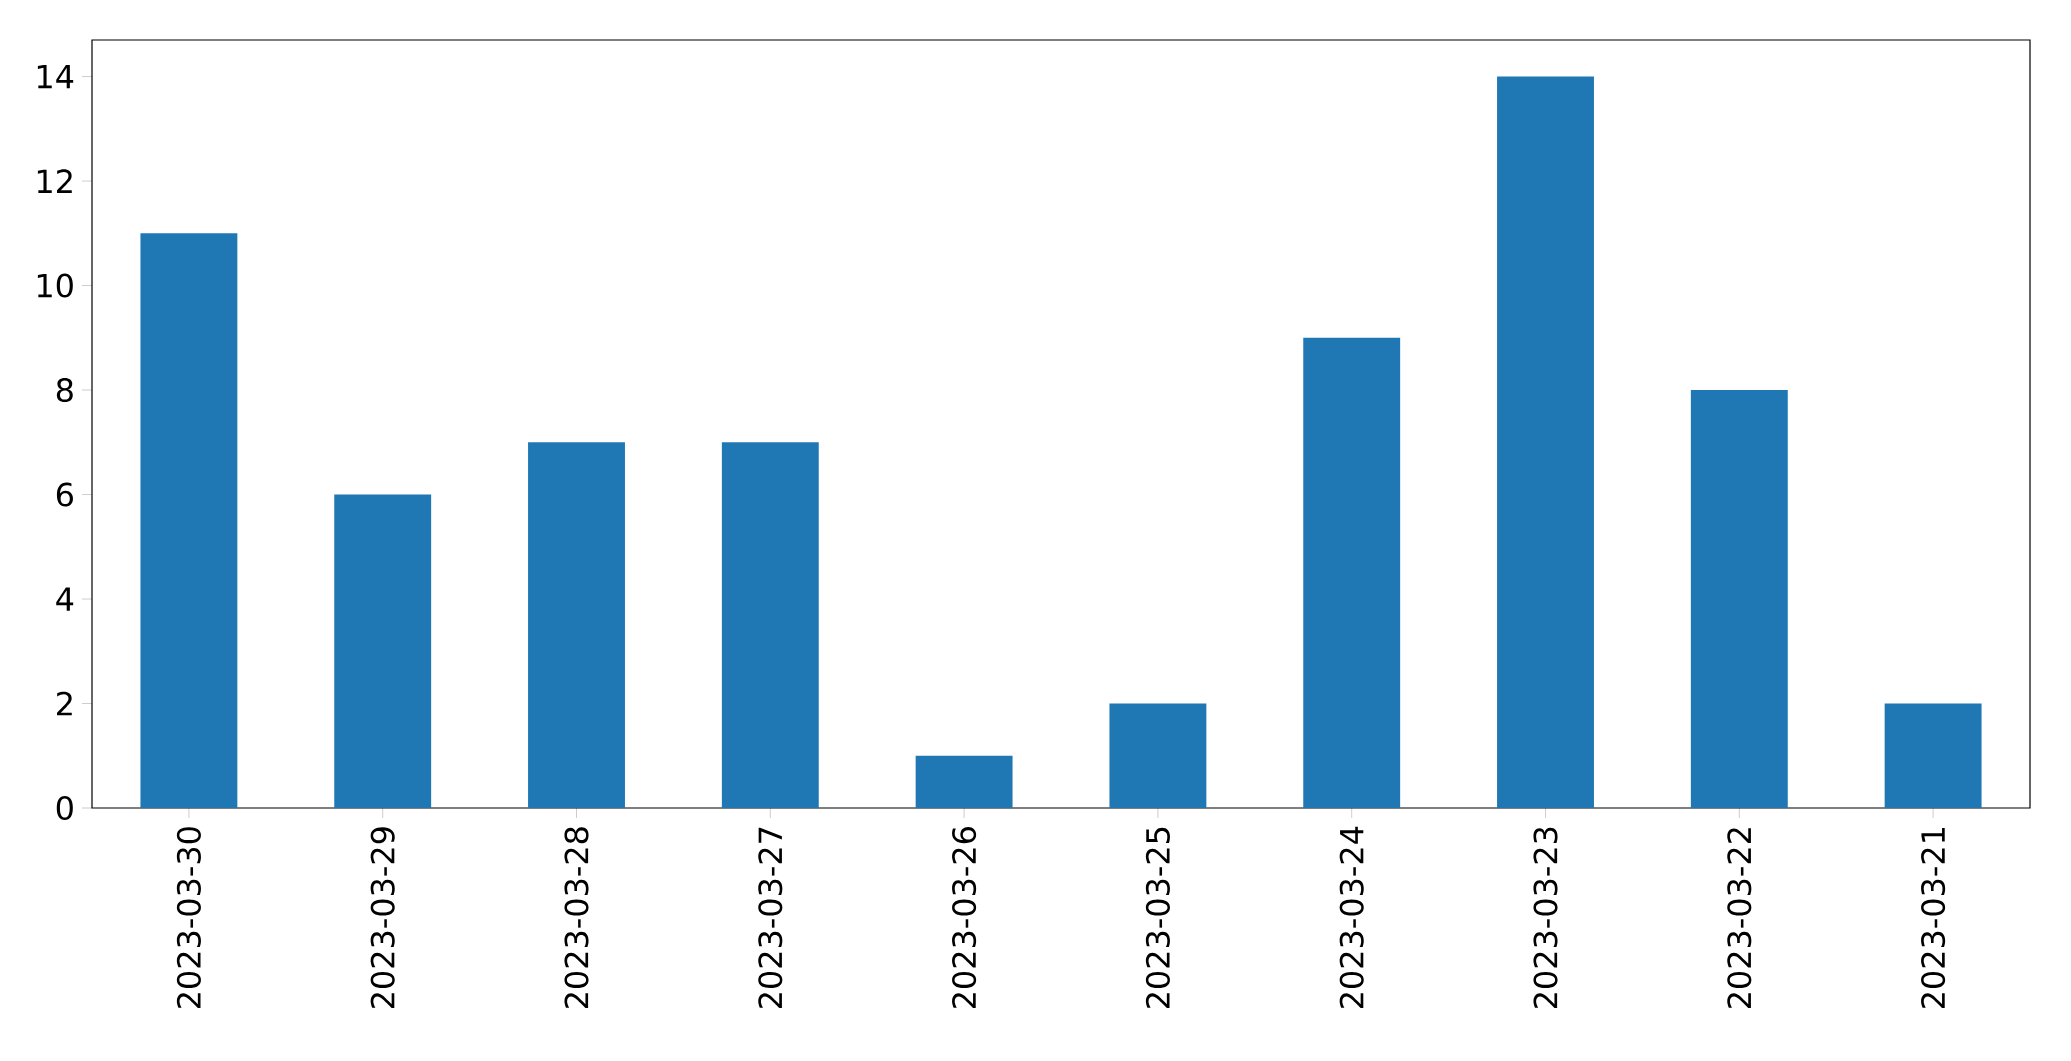  Describe the element at coordinates (382, 917) in the screenshot. I see `x-tick-label: 2023-03-29` at that location.